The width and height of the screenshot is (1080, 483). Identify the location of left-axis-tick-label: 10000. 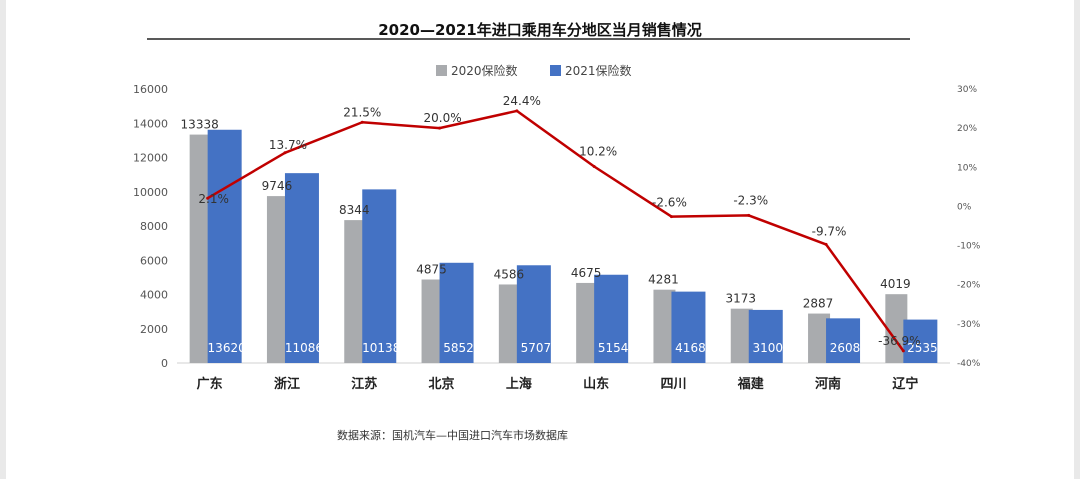
(150, 192).